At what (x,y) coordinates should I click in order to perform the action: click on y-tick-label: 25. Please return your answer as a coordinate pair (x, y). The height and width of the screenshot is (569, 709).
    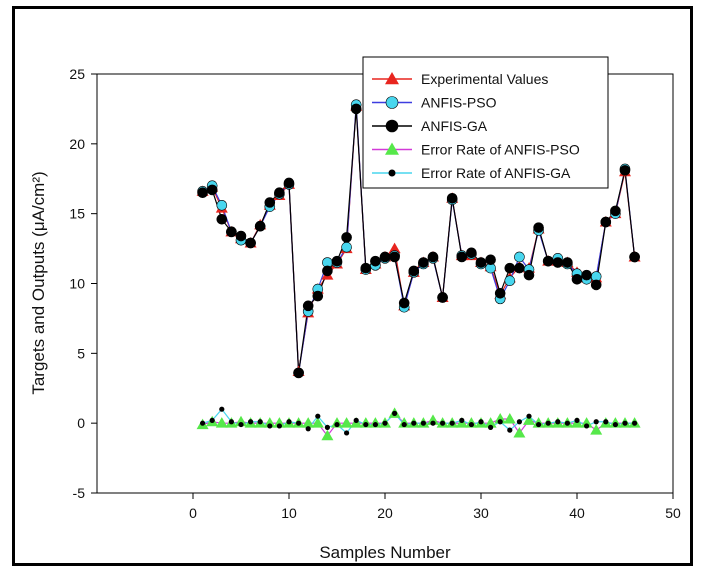
    Looking at the image, I should click on (77, 74).